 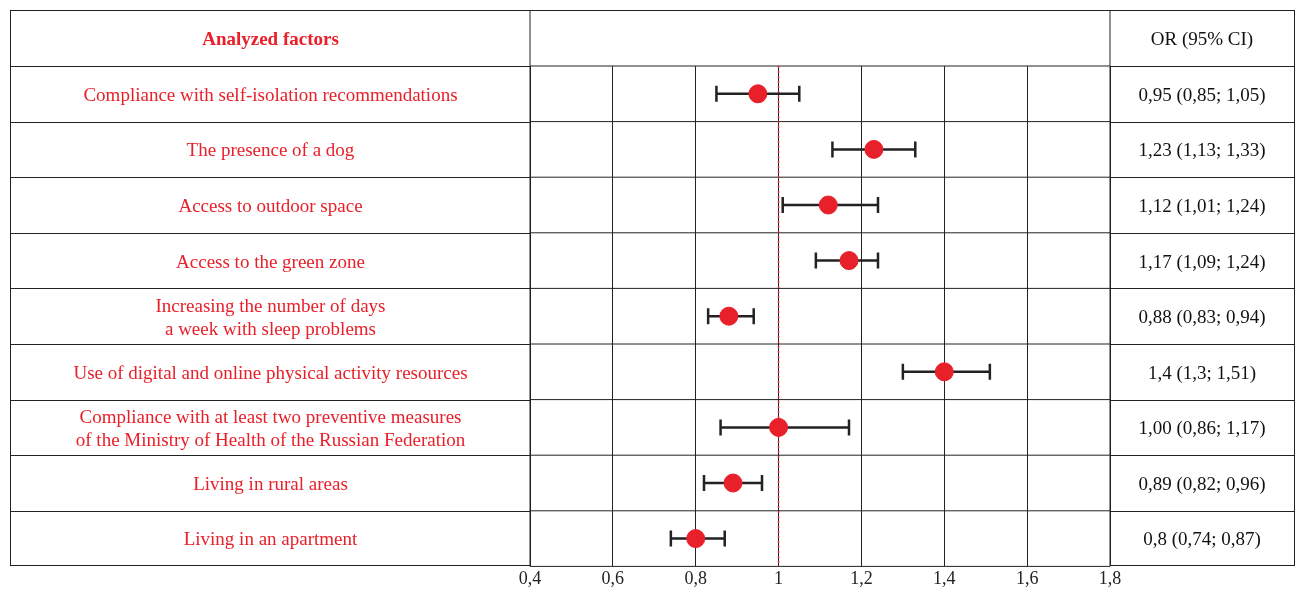 What do you see at coordinates (530, 577) in the screenshot?
I see `x-tick-label: 0,4` at bounding box center [530, 577].